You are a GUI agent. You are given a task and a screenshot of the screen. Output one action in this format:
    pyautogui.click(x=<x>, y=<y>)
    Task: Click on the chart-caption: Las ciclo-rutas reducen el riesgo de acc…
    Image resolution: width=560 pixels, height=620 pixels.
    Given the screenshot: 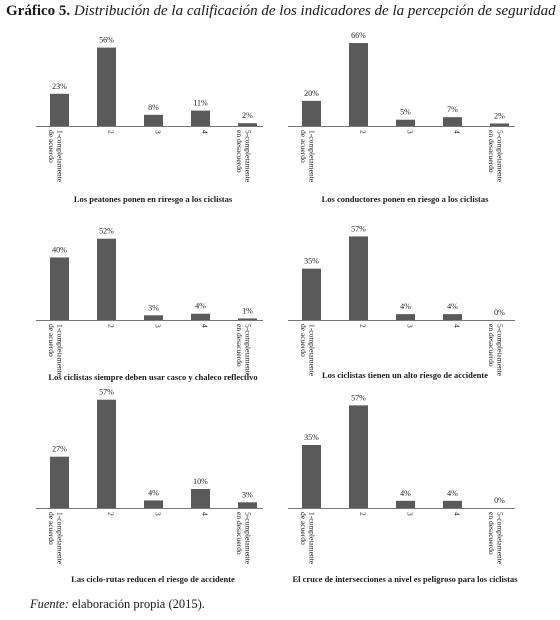 What is the action you would take?
    pyautogui.click(x=153, y=579)
    